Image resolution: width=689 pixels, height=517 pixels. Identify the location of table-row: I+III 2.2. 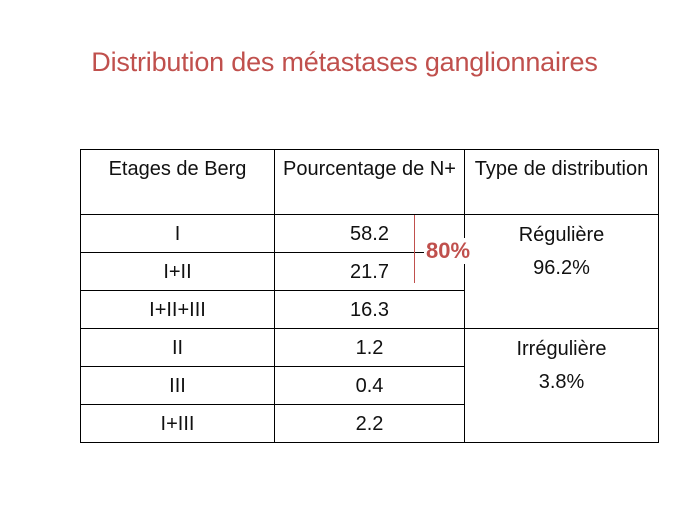
(369, 423).